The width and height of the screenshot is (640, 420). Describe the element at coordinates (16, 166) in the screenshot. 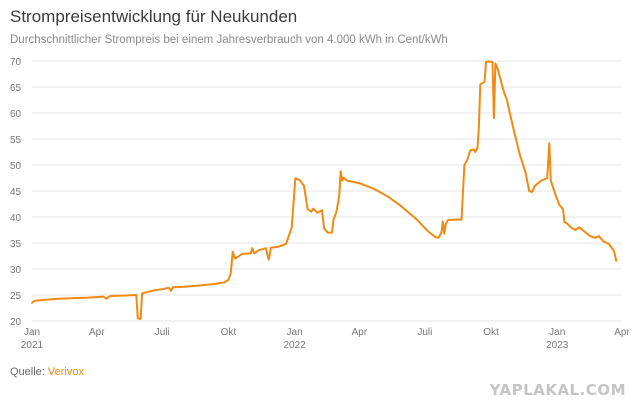

I see `y-tick-label: 50` at that location.